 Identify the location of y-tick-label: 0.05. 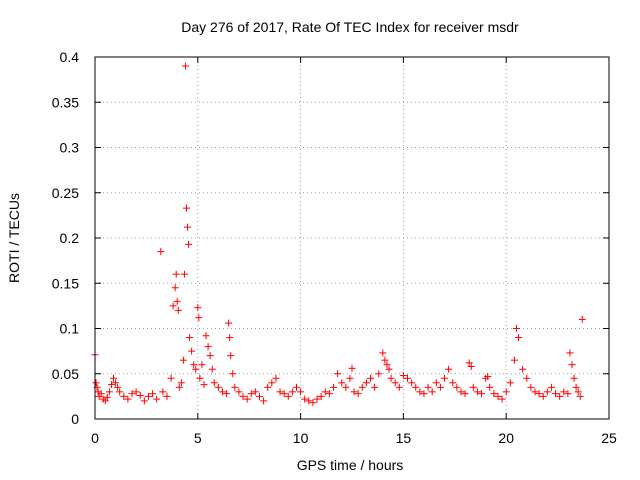
(65, 374).